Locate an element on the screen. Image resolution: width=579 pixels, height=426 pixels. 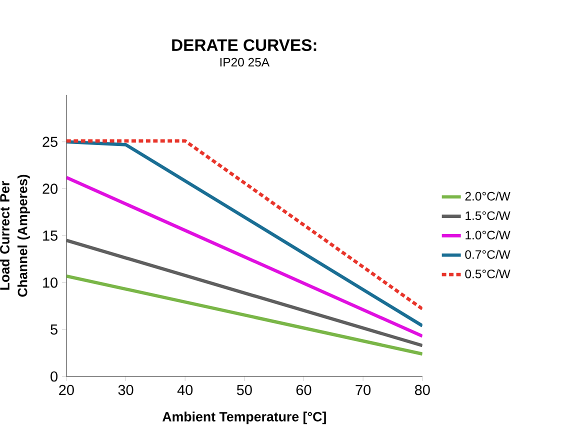
y-axis-title: Load Currect Per Channel (Amperes) is located at coordinates (15, 236).